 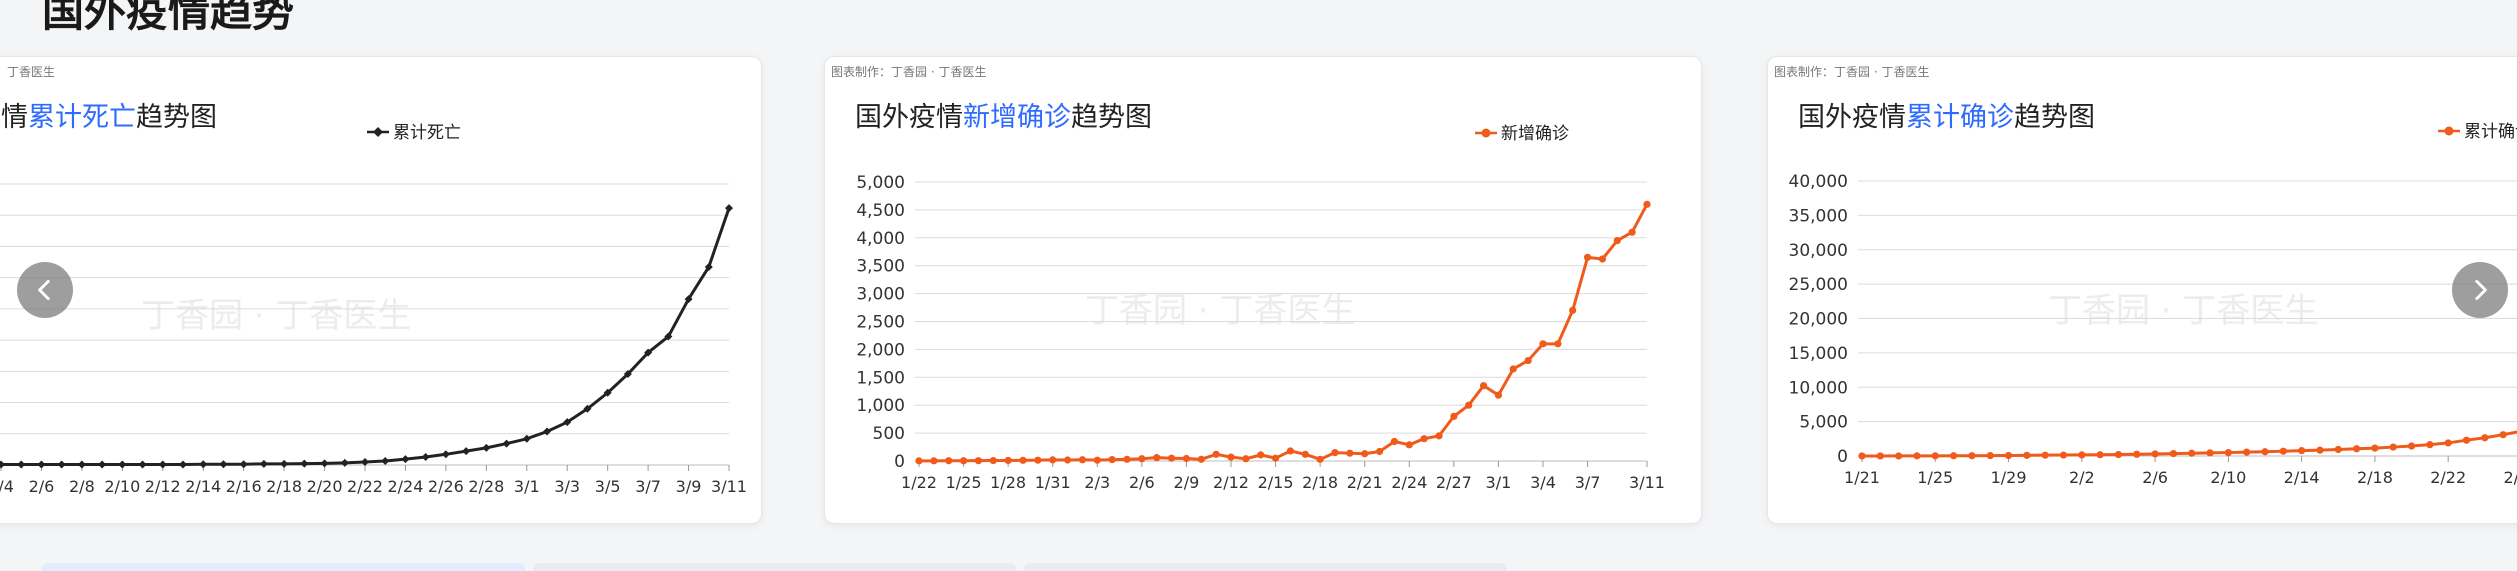 What do you see at coordinates (1276, 482) in the screenshot?
I see `x-tick-label: 2/15` at bounding box center [1276, 482].